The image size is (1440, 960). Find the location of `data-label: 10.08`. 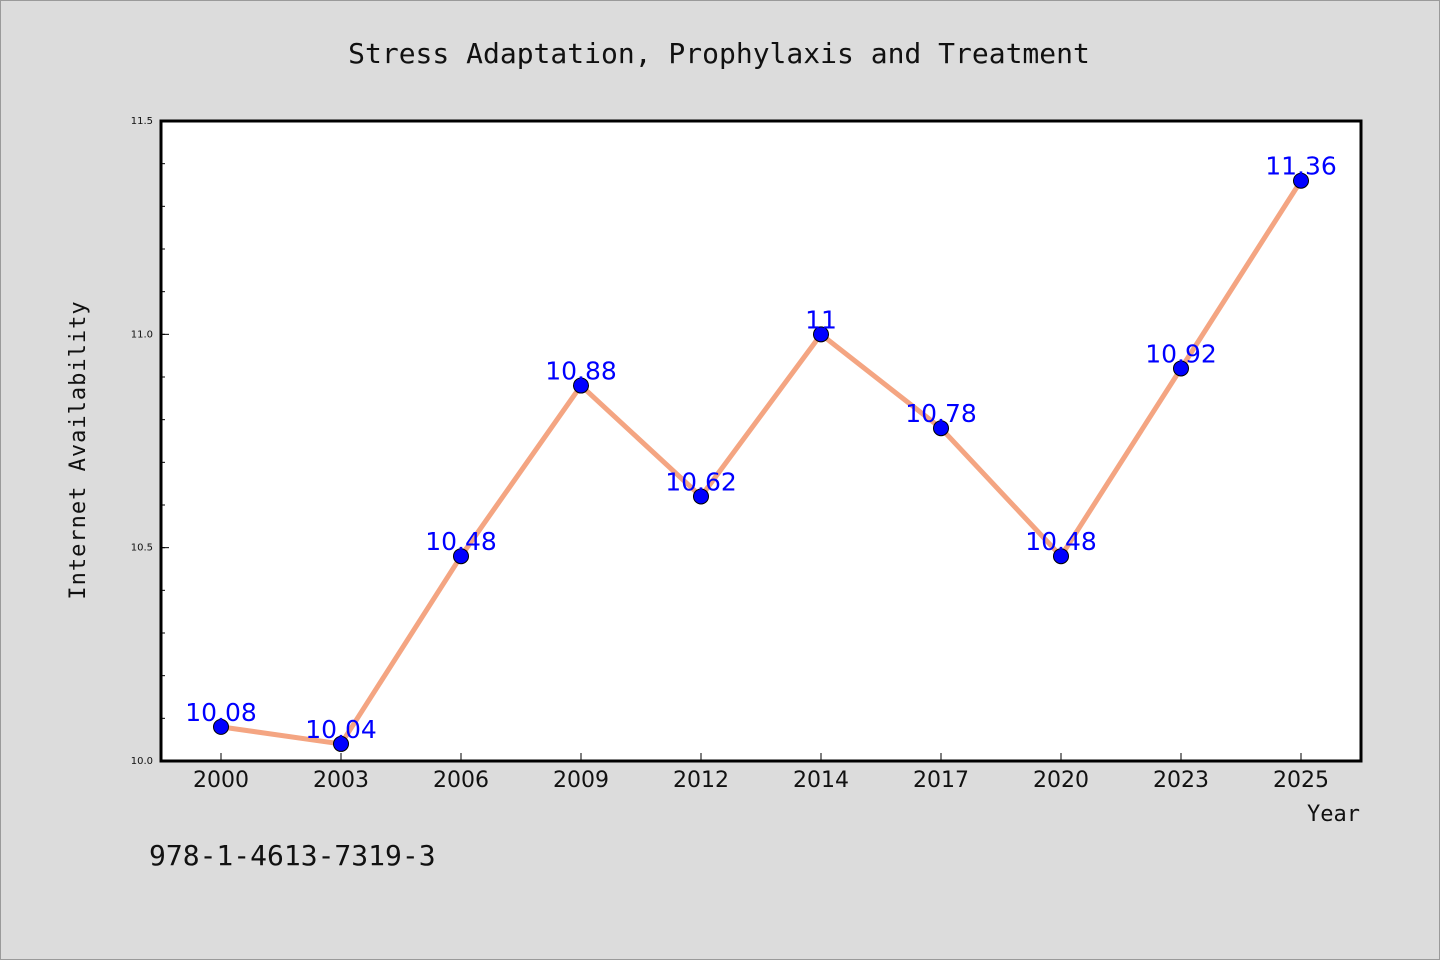

data-label: 10.08 is located at coordinates (221, 712).